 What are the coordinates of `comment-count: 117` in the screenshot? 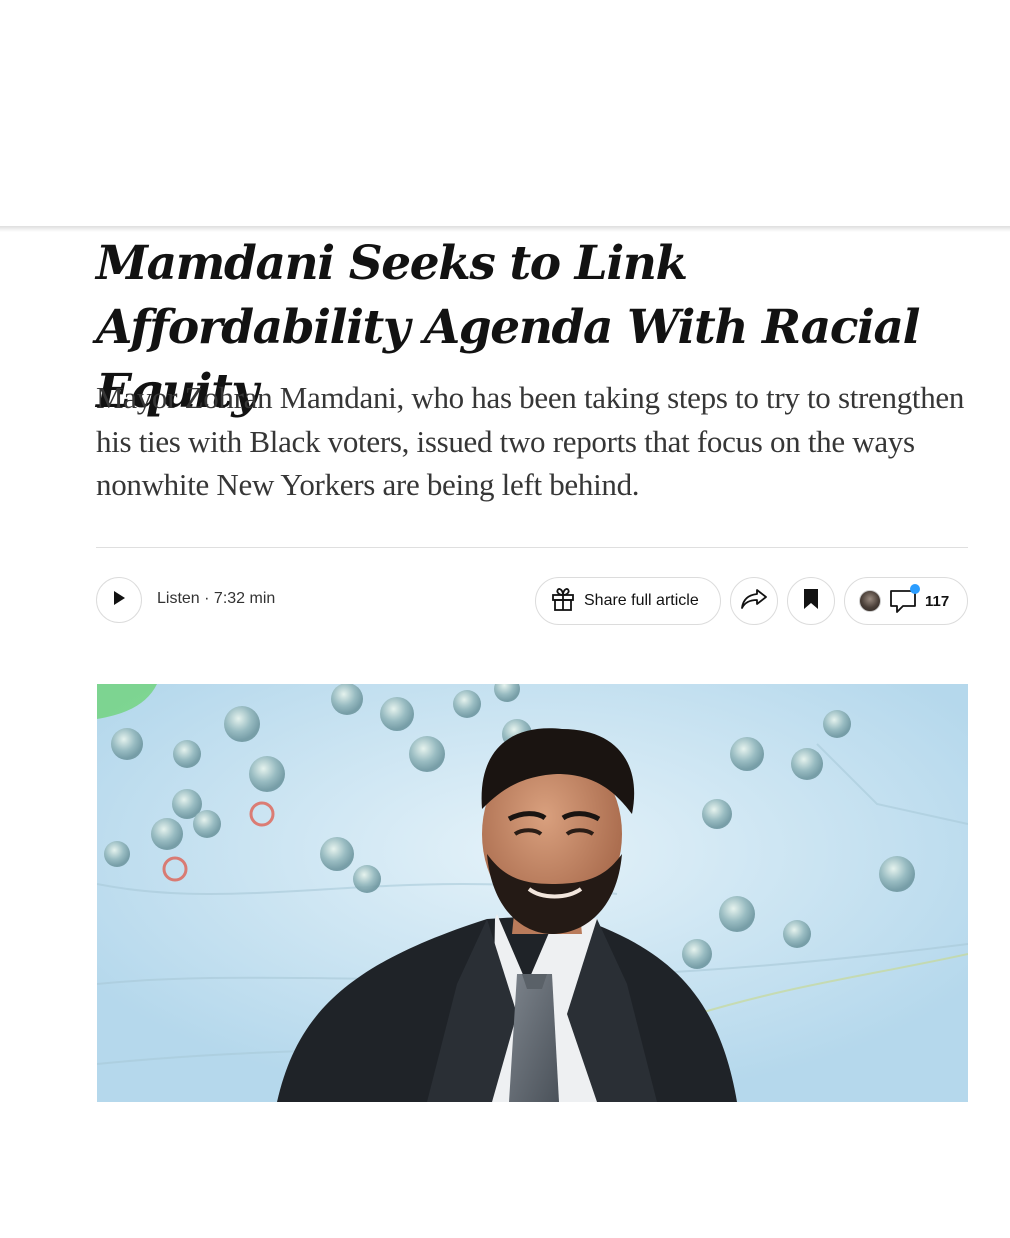 It's located at (937, 601).